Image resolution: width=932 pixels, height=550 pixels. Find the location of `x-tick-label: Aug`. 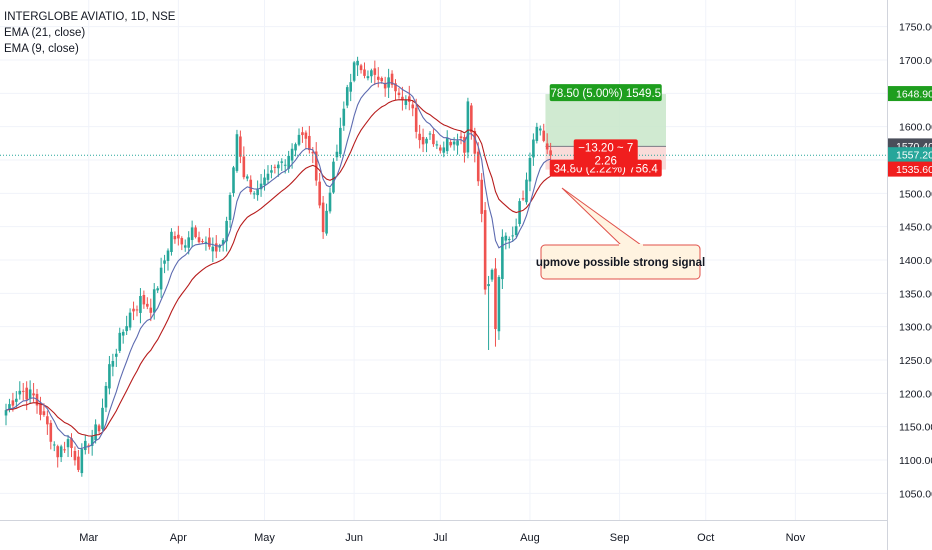

x-tick-label: Aug is located at coordinates (530, 538).